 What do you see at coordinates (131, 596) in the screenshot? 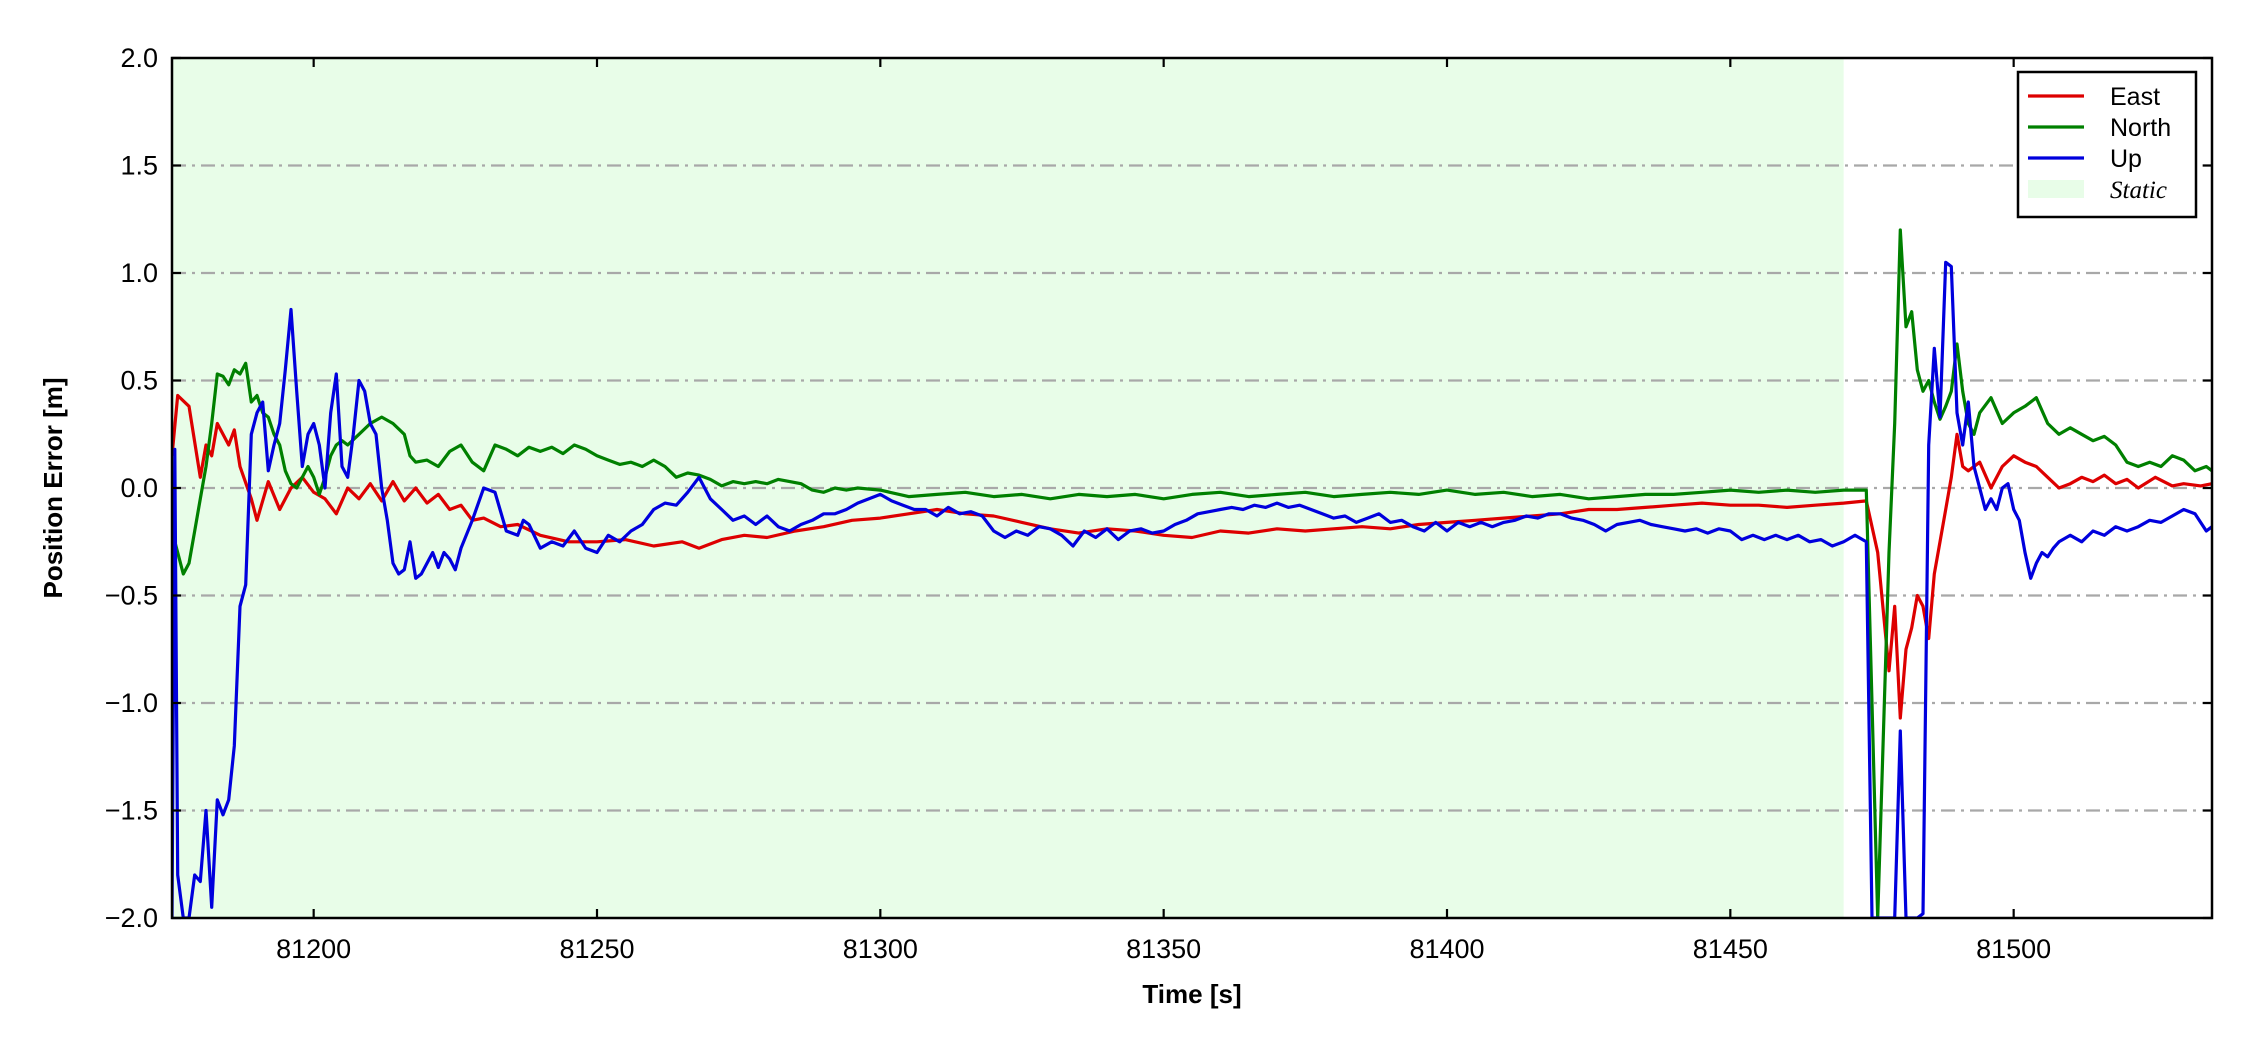
I see `y-tick-label: −0.5` at bounding box center [131, 596].